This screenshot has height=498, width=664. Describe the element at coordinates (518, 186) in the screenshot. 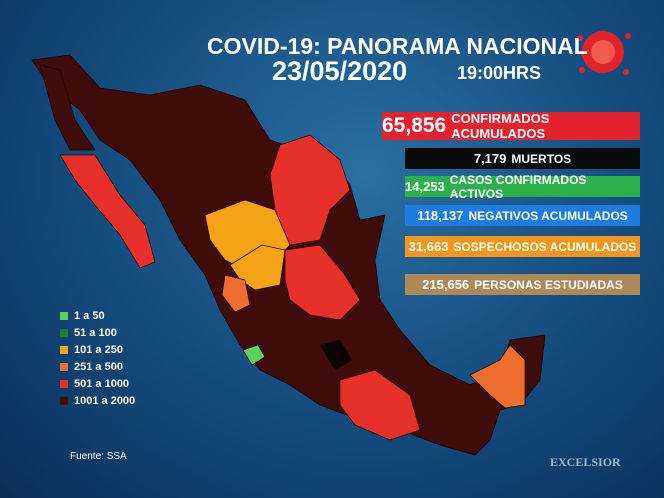

I see `stat-label: CASOS CONFIRMADOS ACTIVOS` at that location.